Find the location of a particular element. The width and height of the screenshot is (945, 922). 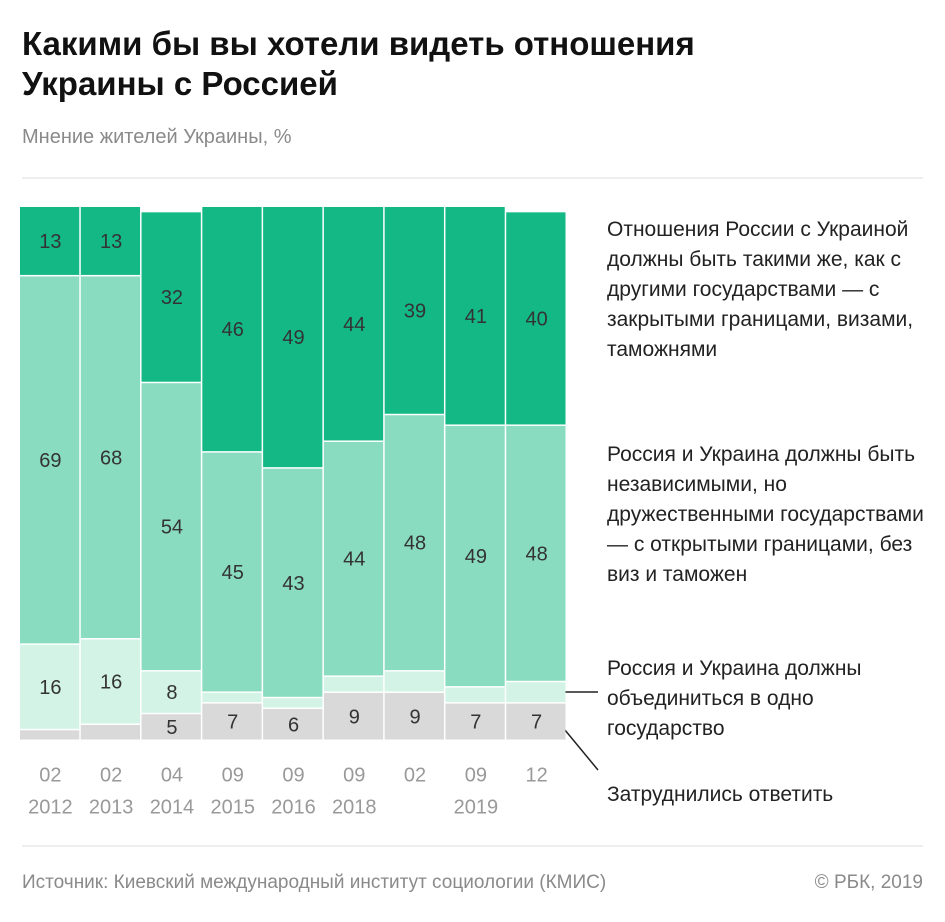

x-tick-label: 04 is located at coordinates (172, 775).